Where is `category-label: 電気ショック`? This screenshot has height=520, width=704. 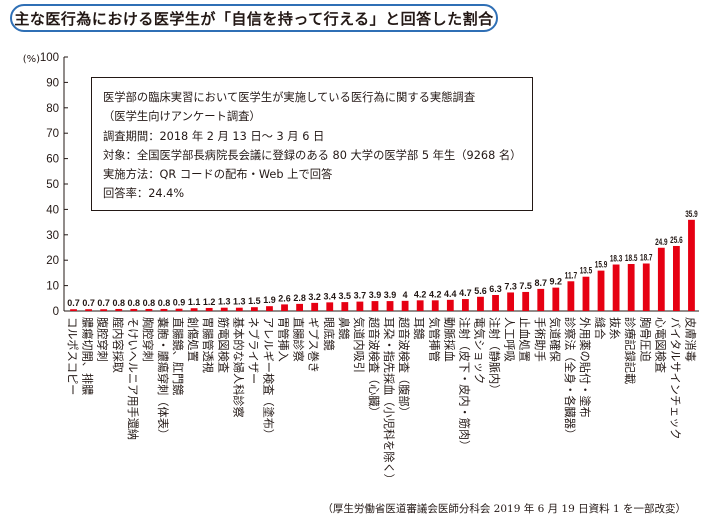
category-label: 電気ショック is located at coordinates (479, 350).